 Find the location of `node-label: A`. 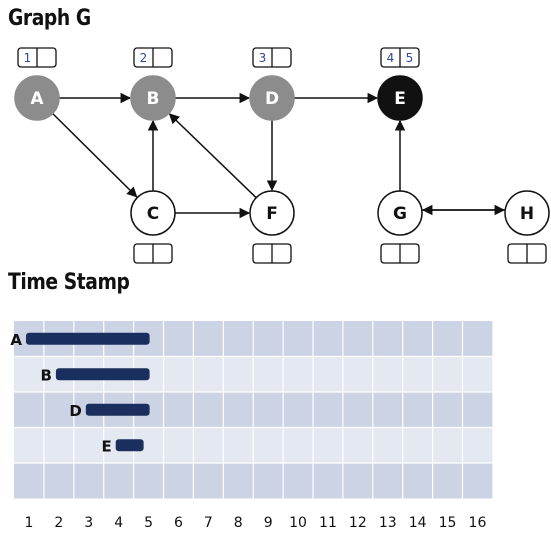

node-label: A is located at coordinates (37, 99).